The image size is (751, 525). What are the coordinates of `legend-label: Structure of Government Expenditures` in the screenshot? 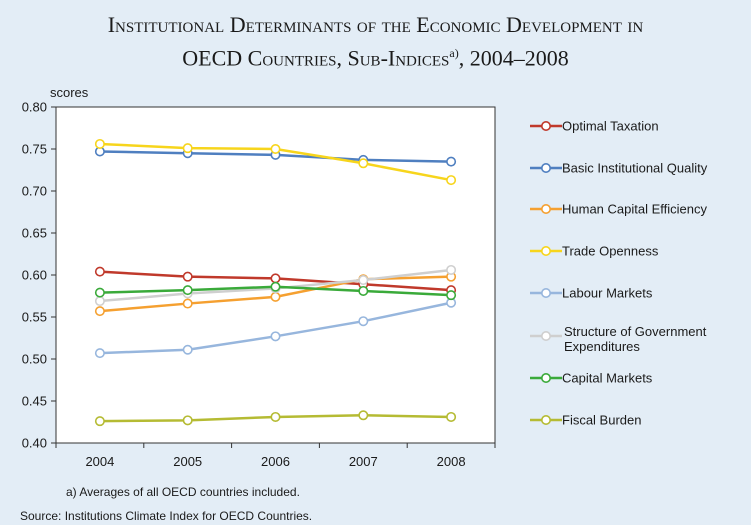 It's located at (635, 339).